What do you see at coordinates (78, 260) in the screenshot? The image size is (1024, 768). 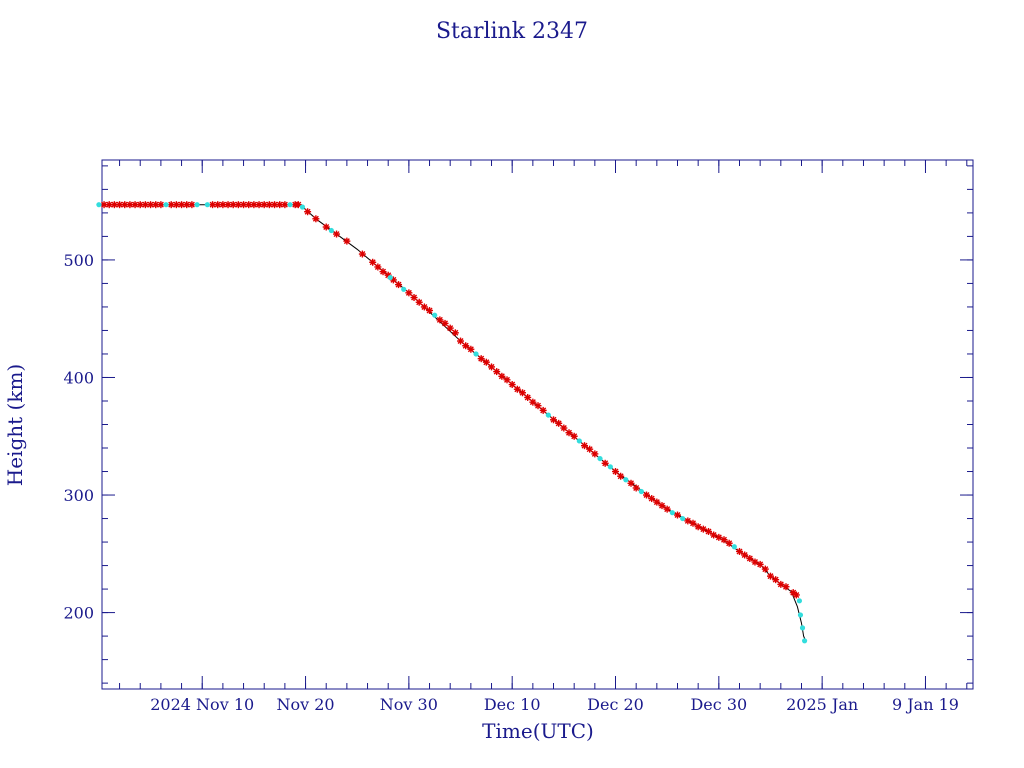 I see `y-tick-label: 500` at bounding box center [78, 260].